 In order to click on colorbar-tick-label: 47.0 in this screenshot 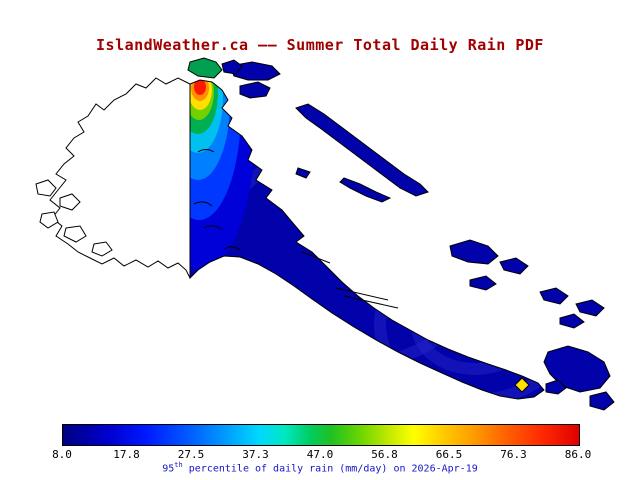, I will do `click(320, 454)`.